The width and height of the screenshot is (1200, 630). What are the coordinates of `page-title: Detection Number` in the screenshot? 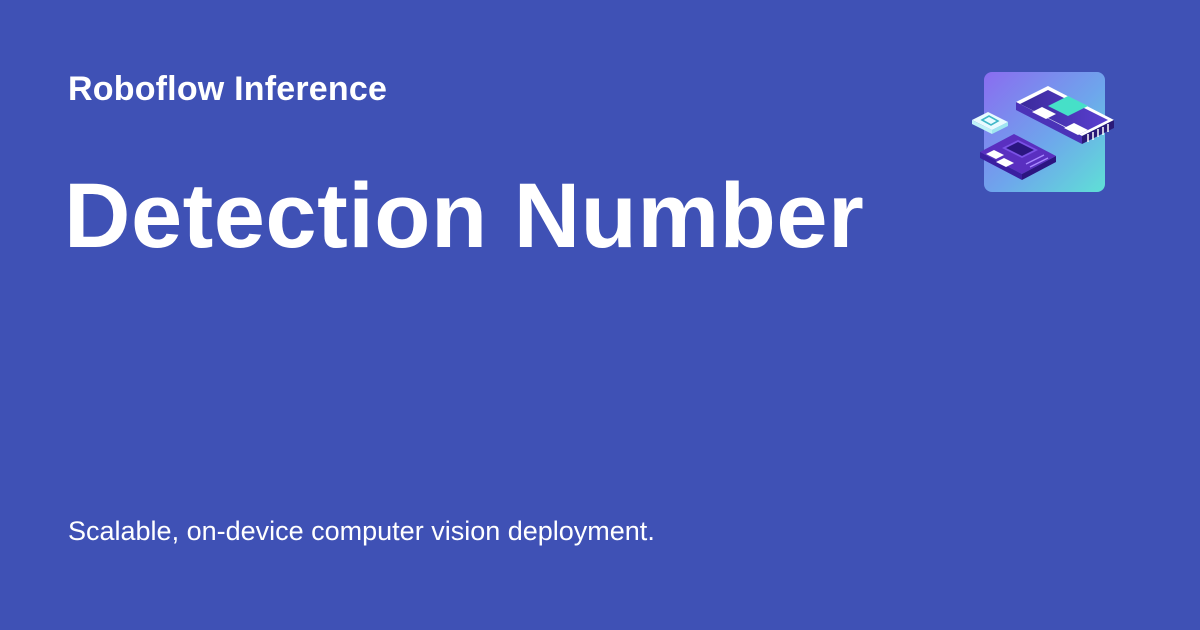 It's located at (464, 216).